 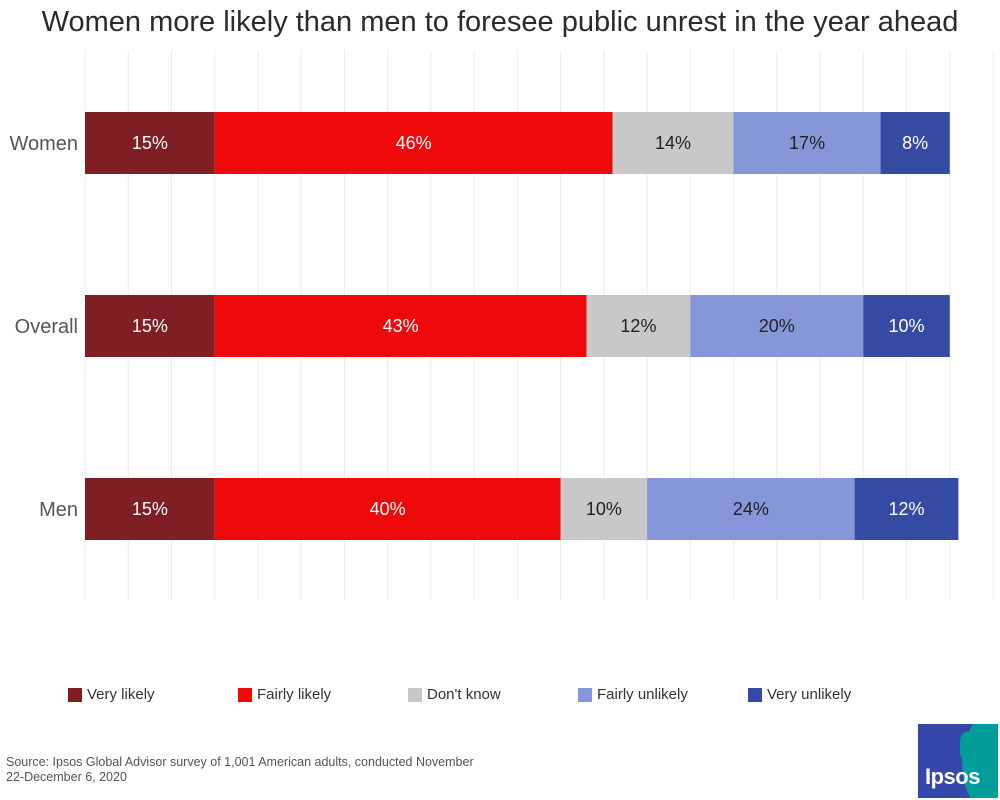 I want to click on legend-label: Very likely, so click(x=121, y=694).